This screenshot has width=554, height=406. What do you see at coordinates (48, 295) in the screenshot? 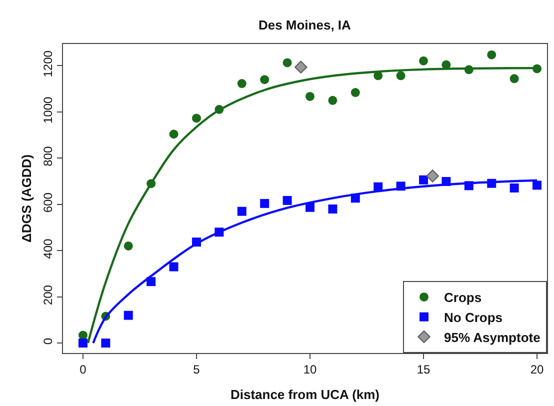
I see `y-tick-label: 200` at bounding box center [48, 295].